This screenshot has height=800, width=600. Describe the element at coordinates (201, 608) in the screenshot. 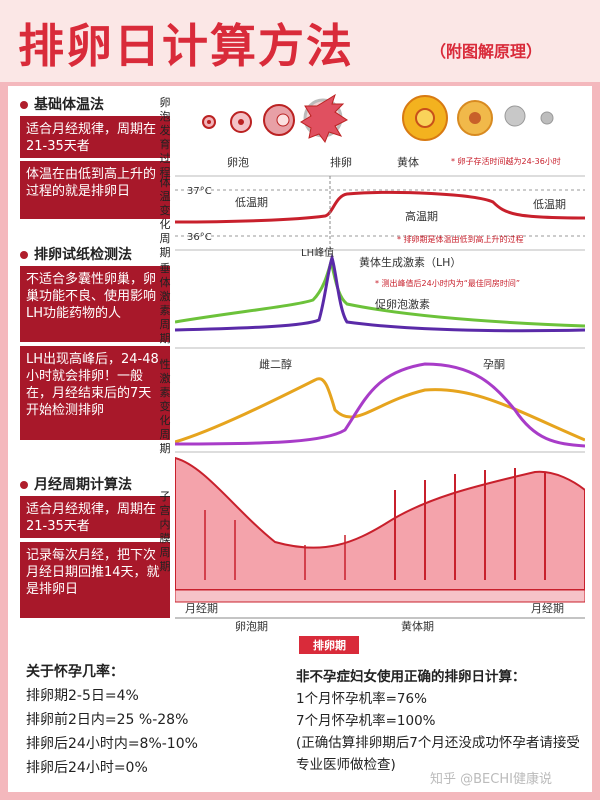

I see `period-label-1: 月经期` at that location.